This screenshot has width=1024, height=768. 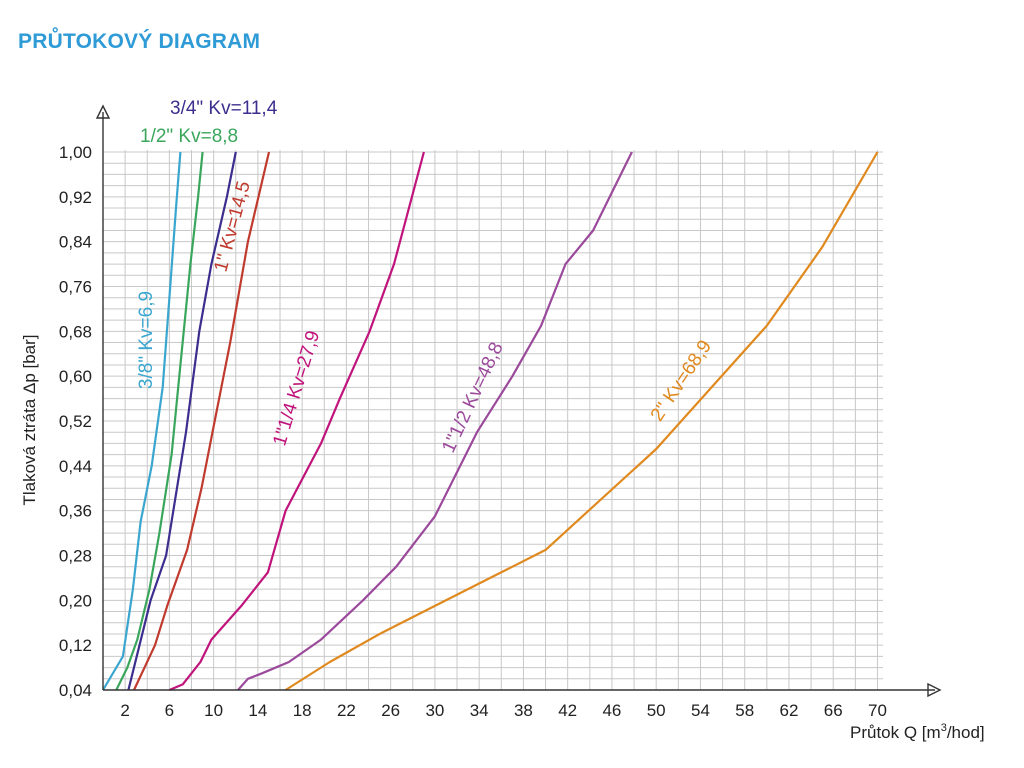 What do you see at coordinates (224, 108) in the screenshot?
I see `series-label: 3/4" Kv=11,4` at bounding box center [224, 108].